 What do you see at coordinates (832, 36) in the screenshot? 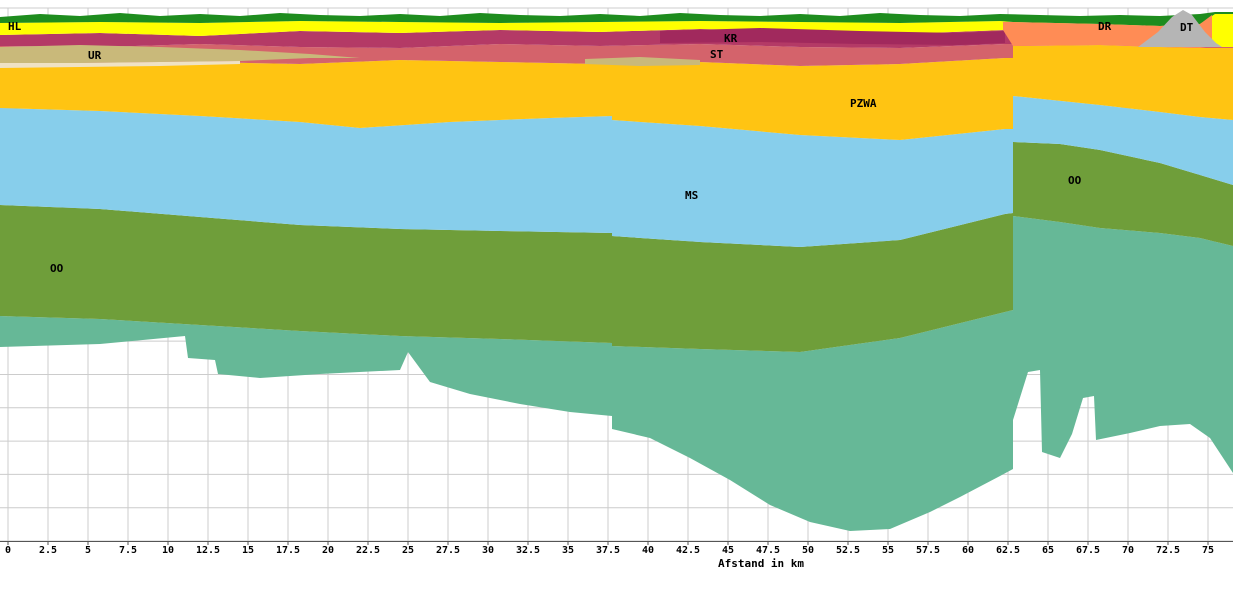
I see `patch-kr-dark-patch` at bounding box center [832, 36].